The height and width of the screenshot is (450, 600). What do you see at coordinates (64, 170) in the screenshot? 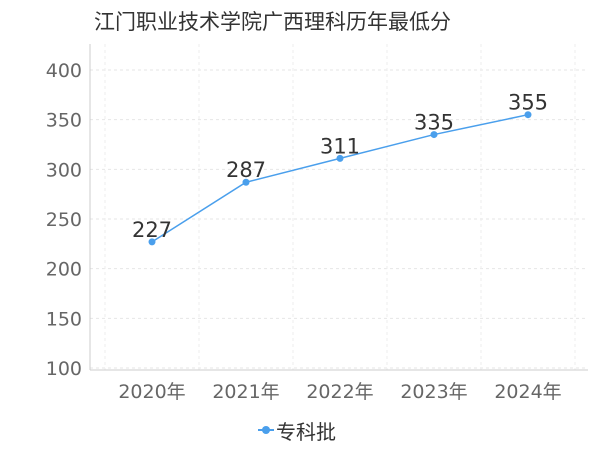
I see `y-tick-label: 300` at bounding box center [64, 170].